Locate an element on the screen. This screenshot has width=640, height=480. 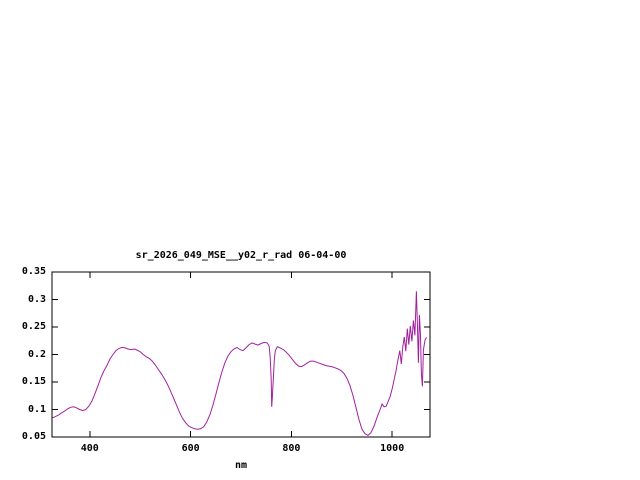
x-tick-label: 1000 is located at coordinates (392, 448).